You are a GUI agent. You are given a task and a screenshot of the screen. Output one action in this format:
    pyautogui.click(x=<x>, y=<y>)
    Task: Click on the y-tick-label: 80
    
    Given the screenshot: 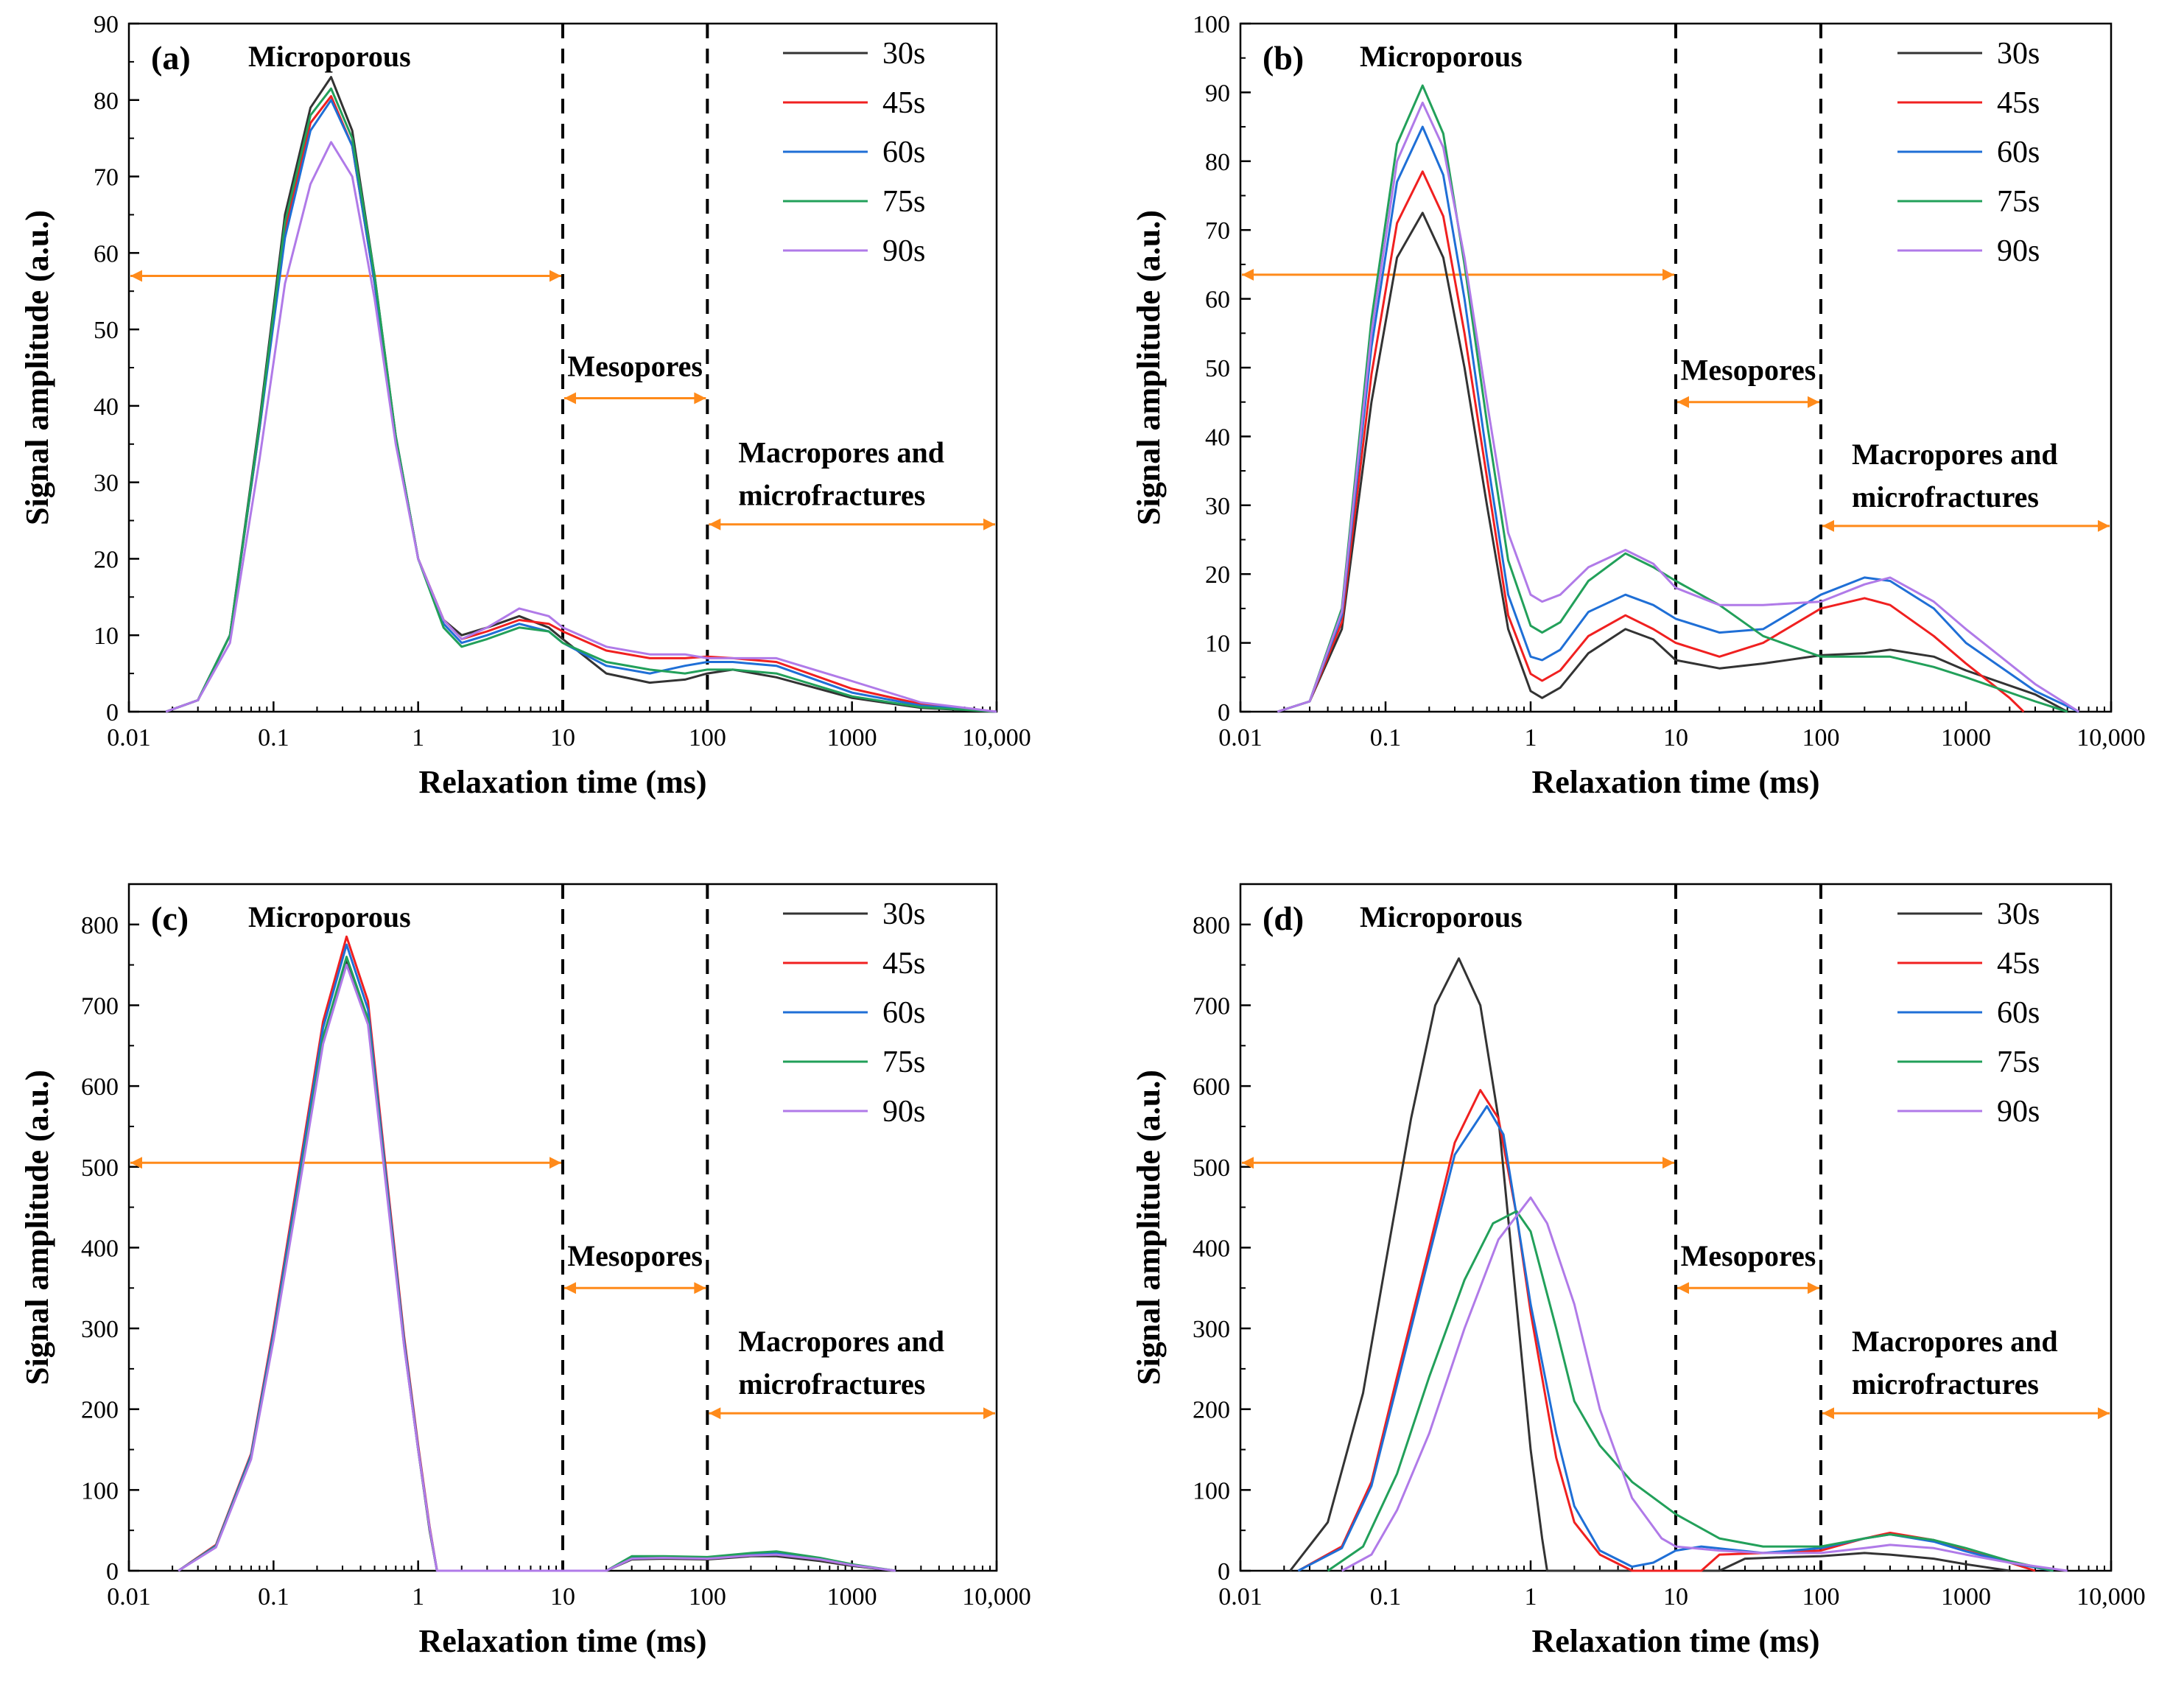 What is the action you would take?
    pyautogui.click(x=1218, y=162)
    